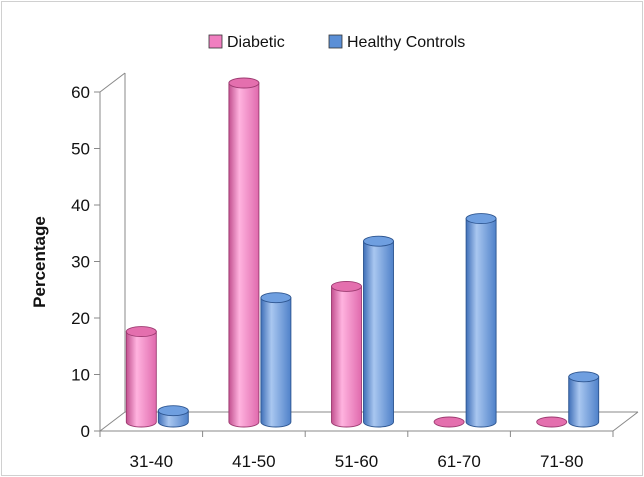 The width and height of the screenshot is (644, 477). I want to click on y-axis-depth, so click(112, 82).